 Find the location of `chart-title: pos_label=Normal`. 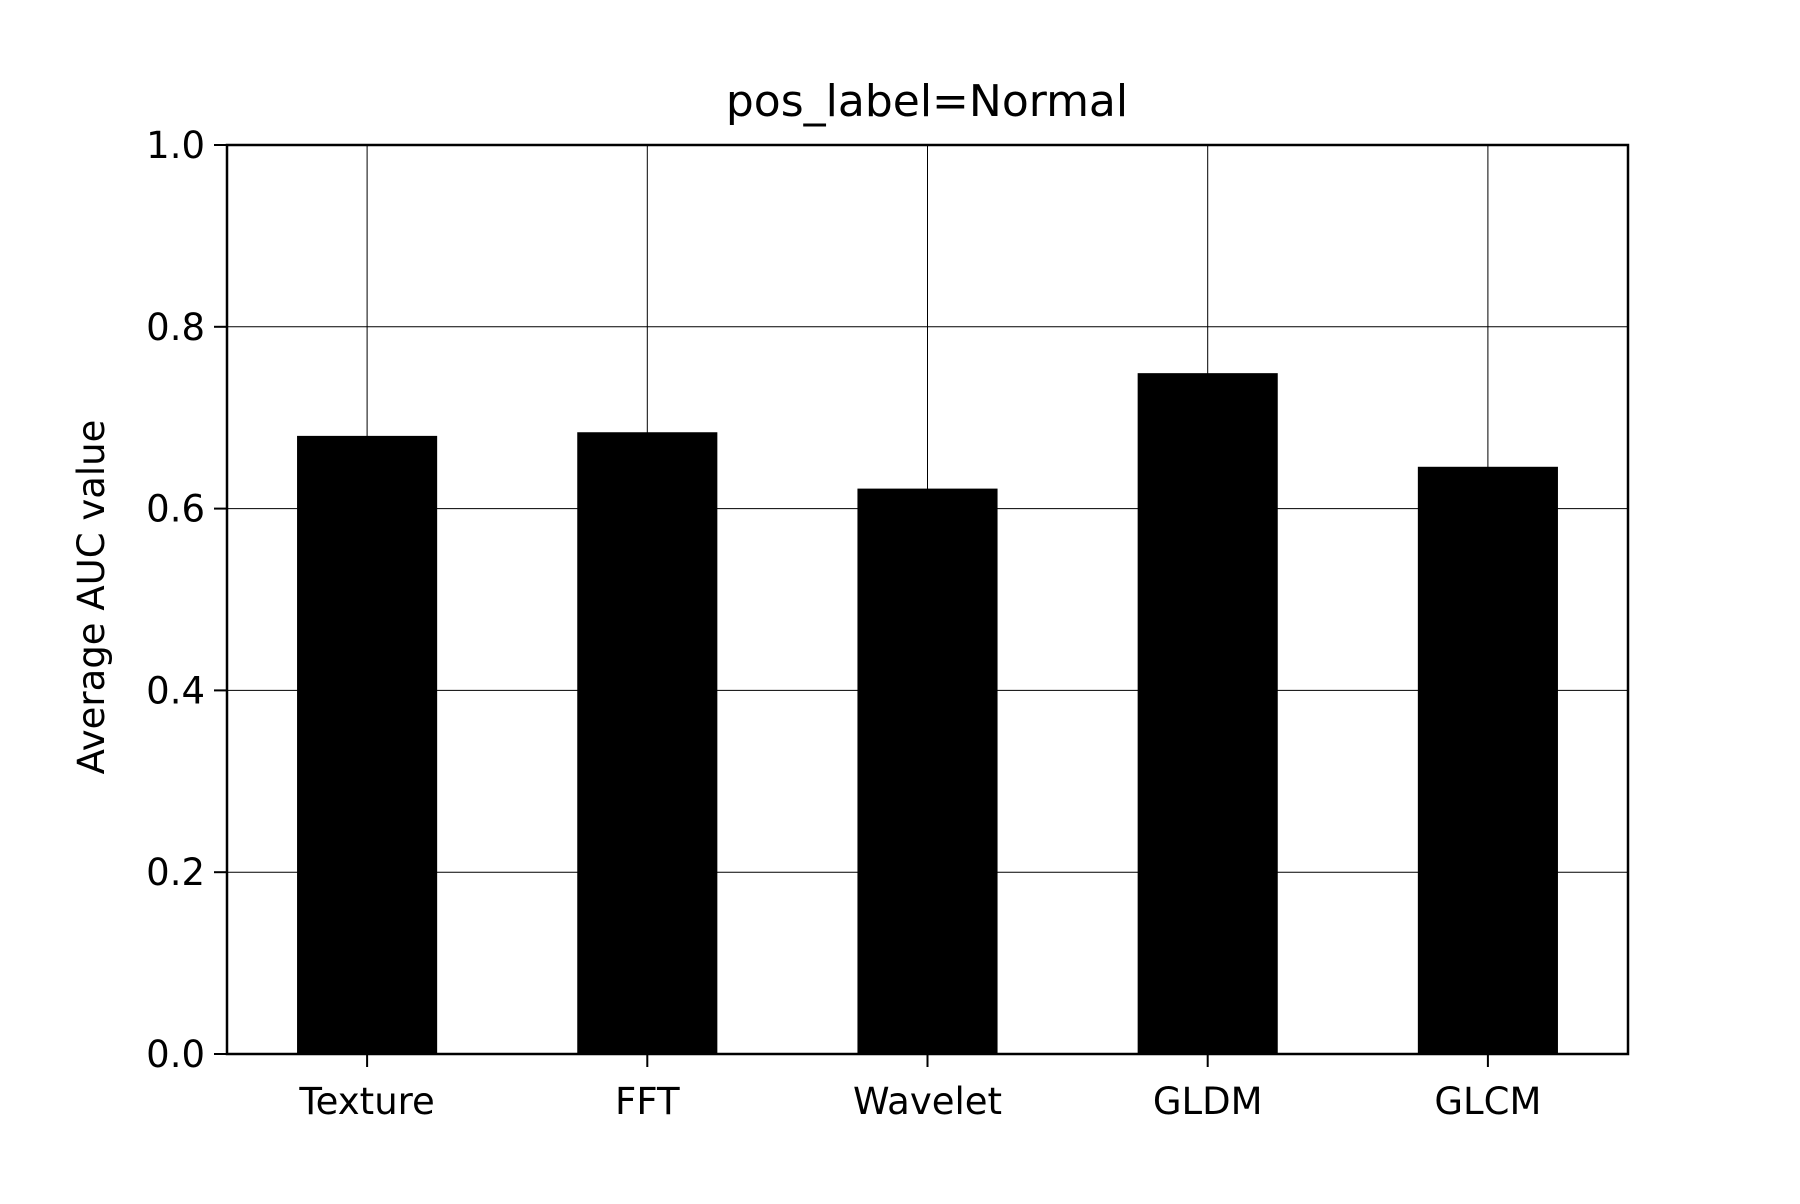

chart-title: pos_label=Normal is located at coordinates (927, 101).